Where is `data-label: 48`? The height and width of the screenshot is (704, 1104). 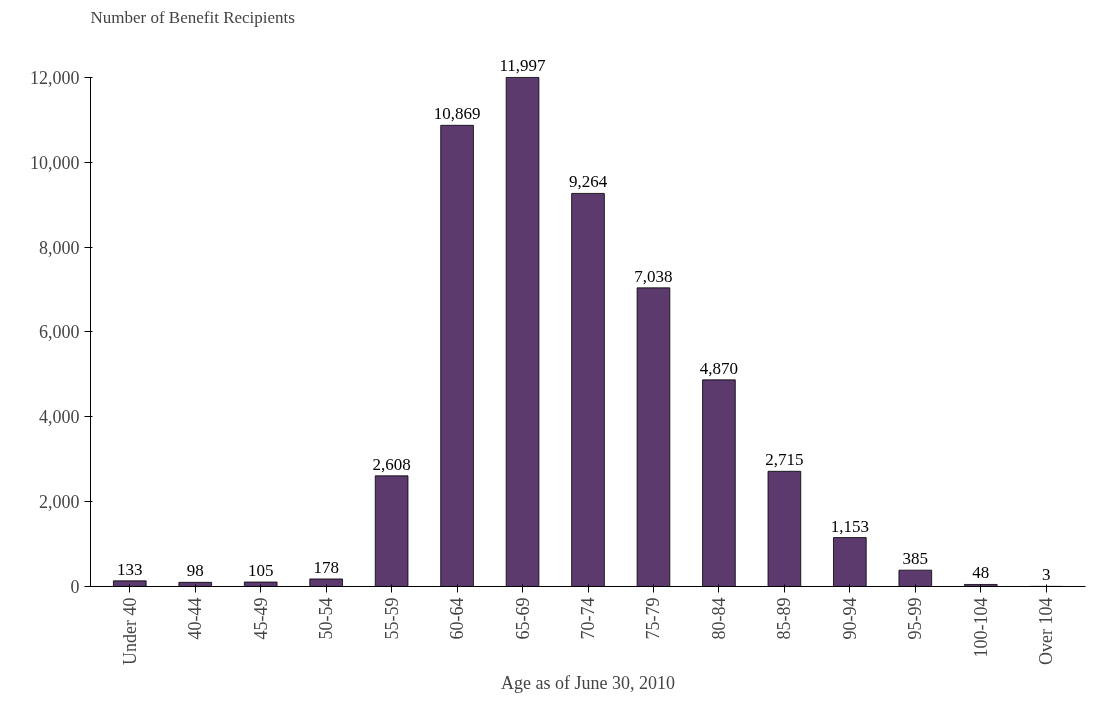 data-label: 48 is located at coordinates (981, 573).